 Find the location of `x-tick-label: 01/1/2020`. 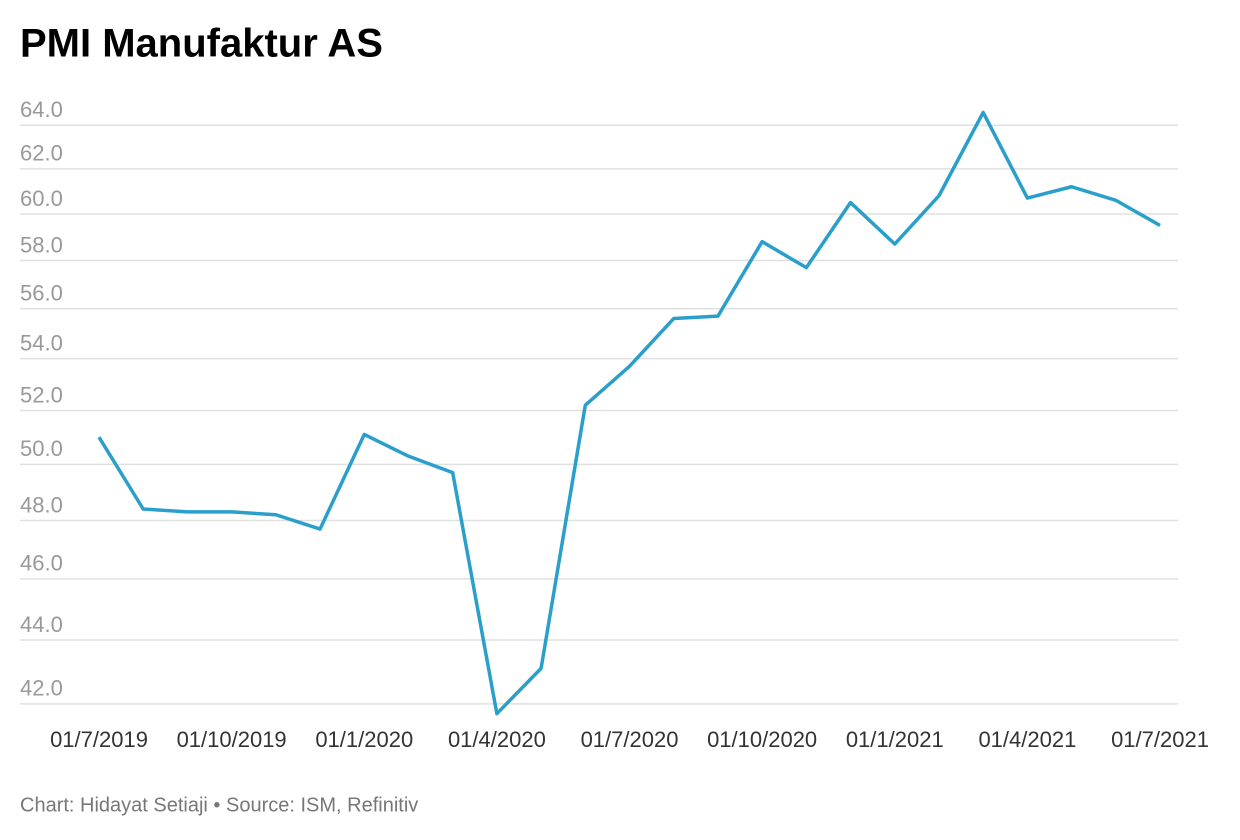

x-tick-label: 01/1/2020 is located at coordinates (364, 739).